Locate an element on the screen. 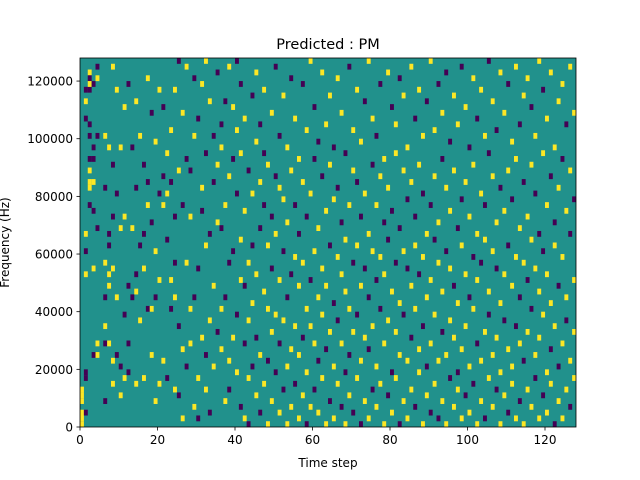  y-axis-ticks: 0 20000 40000 60000 80000 100000 120000 is located at coordinates (53, 255).